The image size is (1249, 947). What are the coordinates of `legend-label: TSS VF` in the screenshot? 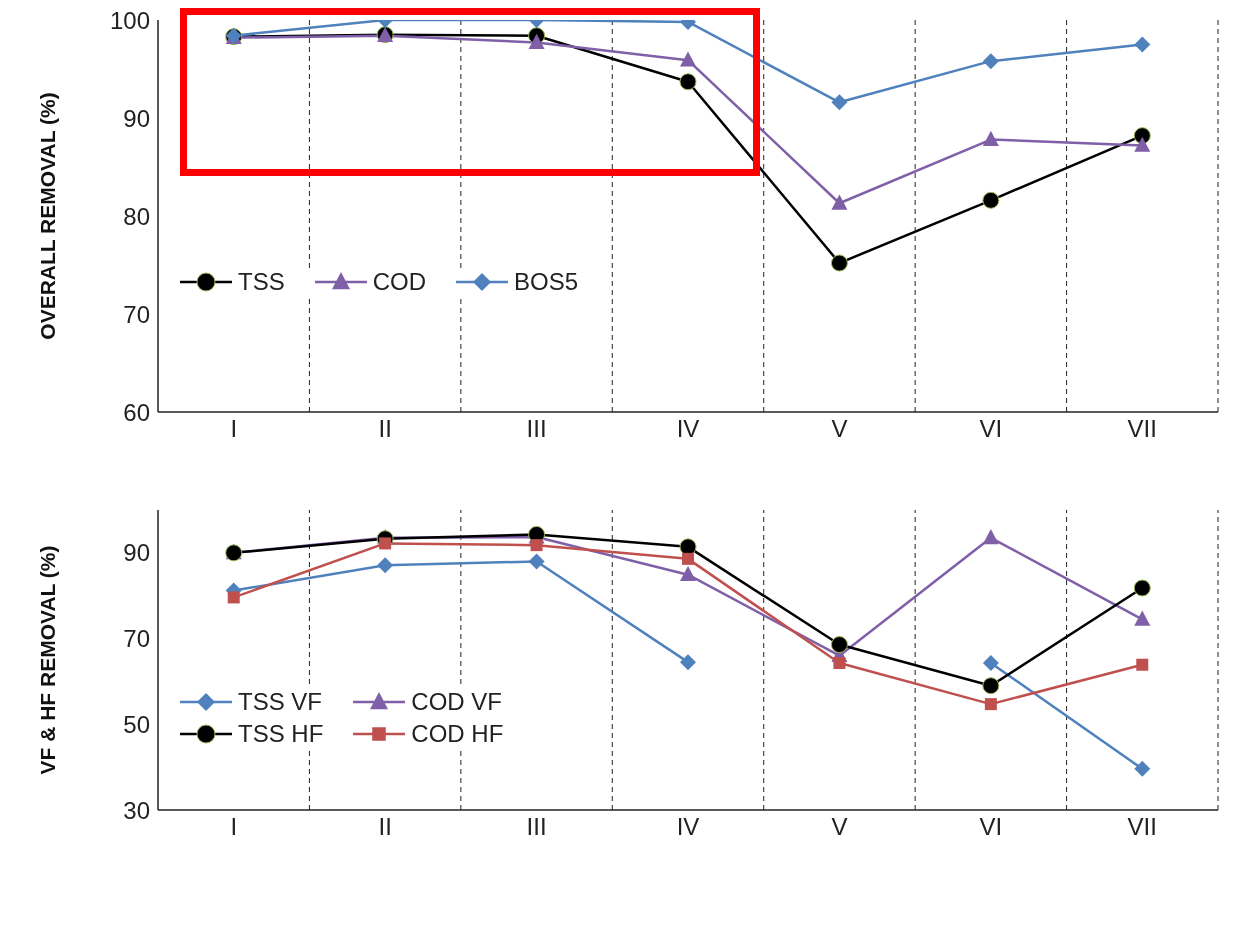 It's located at (280, 702).